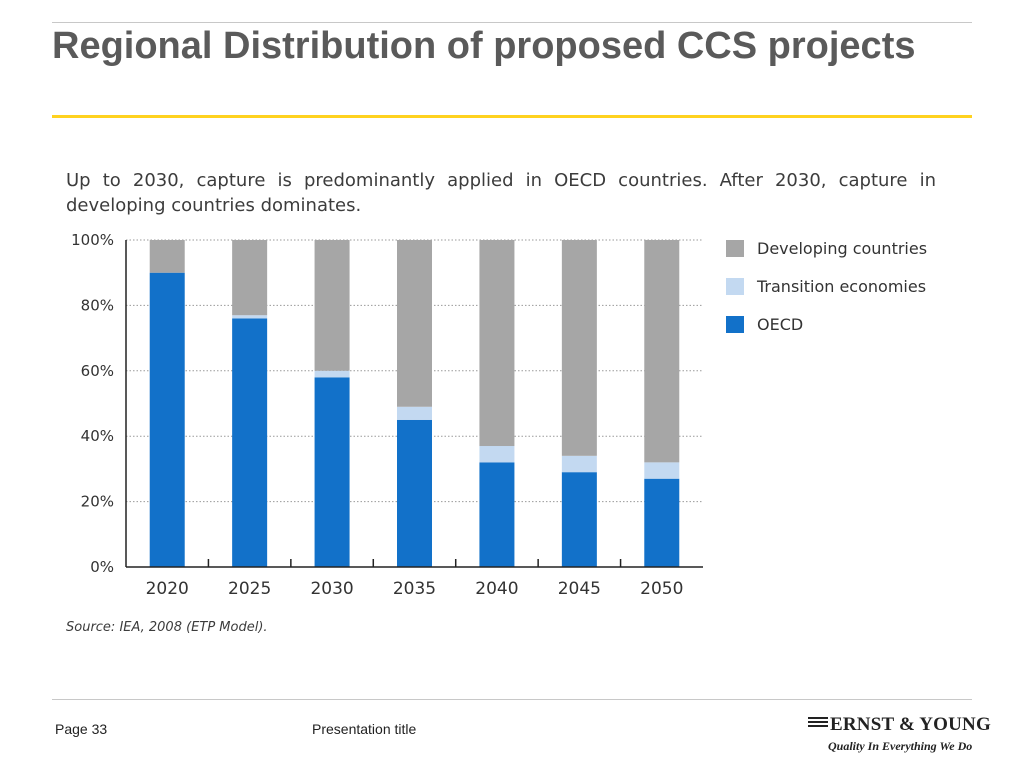 This screenshot has height=768, width=1024. I want to click on legend-label: Transition economies, so click(841, 286).